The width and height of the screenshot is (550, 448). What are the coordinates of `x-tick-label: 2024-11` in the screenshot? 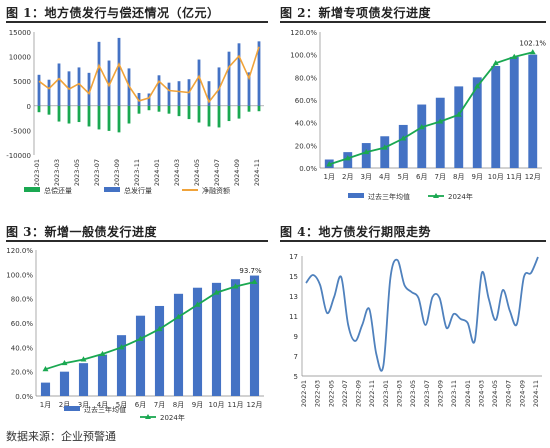 It's located at (536, 393).